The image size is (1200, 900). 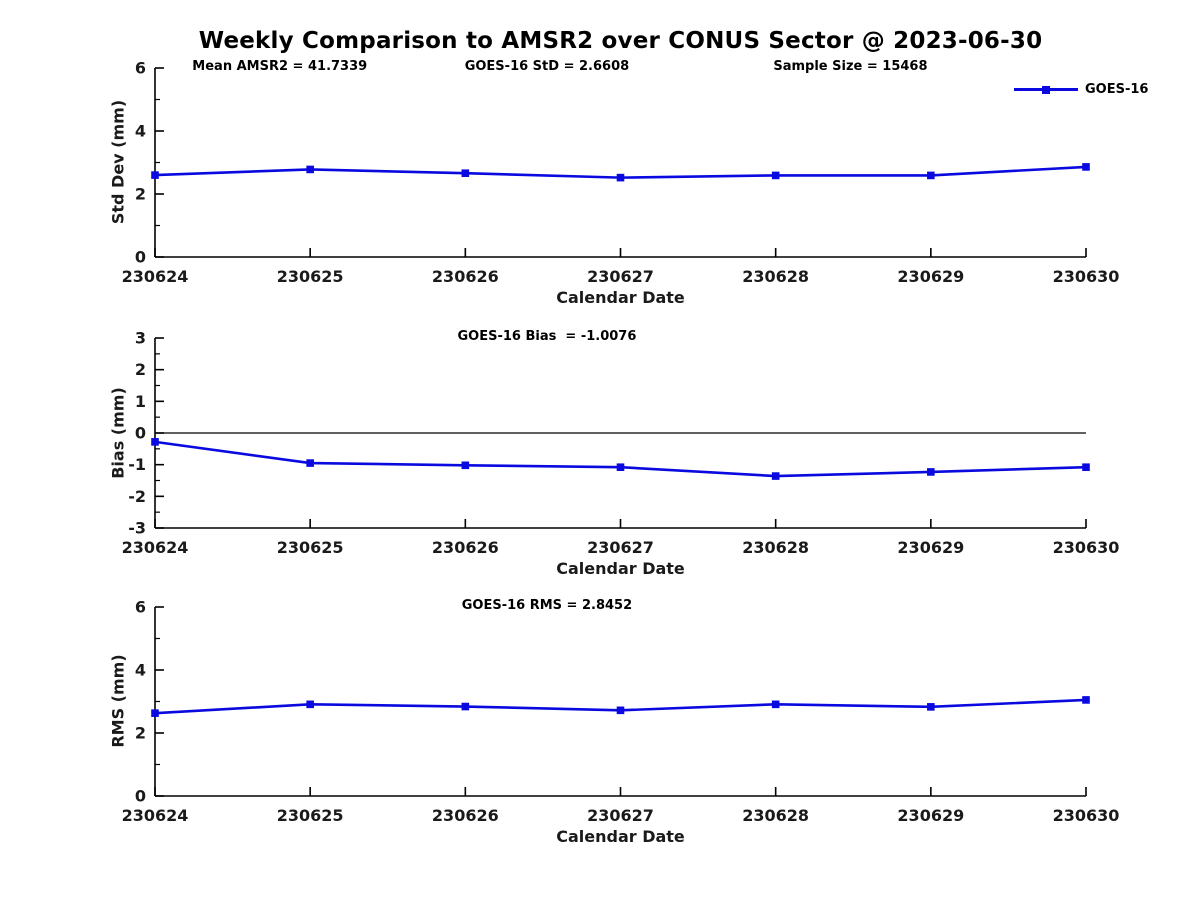 What do you see at coordinates (137, 464) in the screenshot?
I see `y-tick-label: -1` at bounding box center [137, 464].